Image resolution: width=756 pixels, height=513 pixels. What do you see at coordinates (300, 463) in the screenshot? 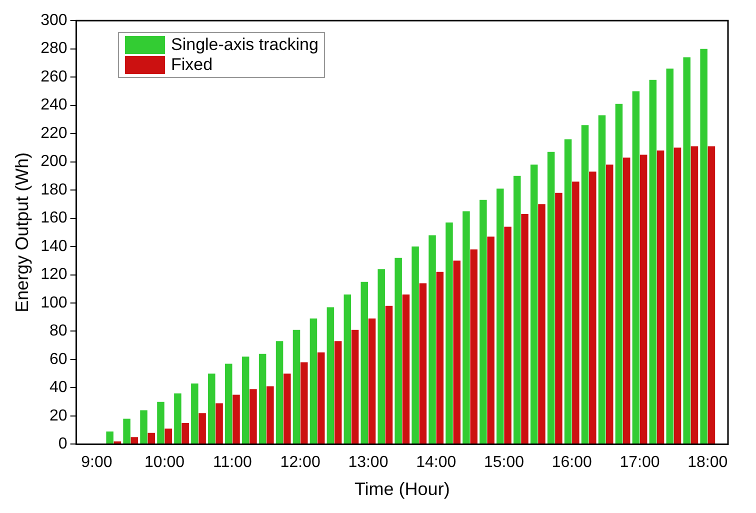
I see `x-tick-label: 12:00` at bounding box center [300, 463].